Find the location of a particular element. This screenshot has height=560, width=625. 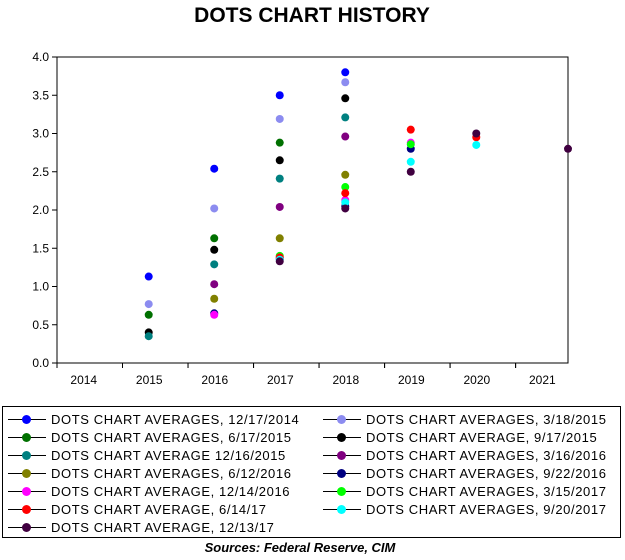

x-tick-label: 2021 is located at coordinates (542, 380).